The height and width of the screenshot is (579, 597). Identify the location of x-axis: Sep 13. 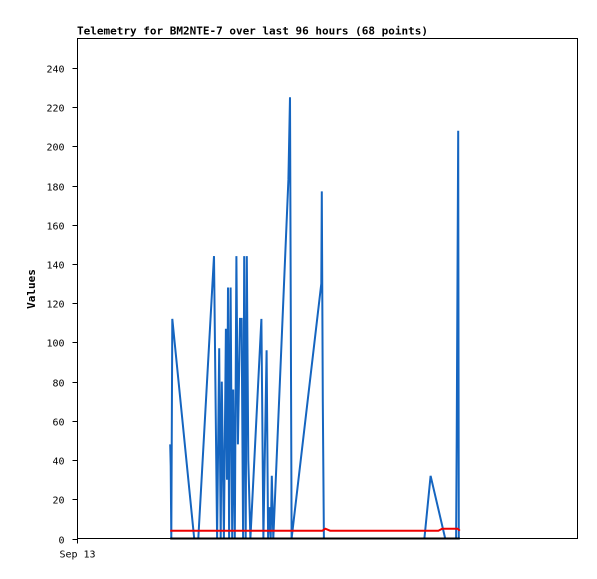
(77, 549).